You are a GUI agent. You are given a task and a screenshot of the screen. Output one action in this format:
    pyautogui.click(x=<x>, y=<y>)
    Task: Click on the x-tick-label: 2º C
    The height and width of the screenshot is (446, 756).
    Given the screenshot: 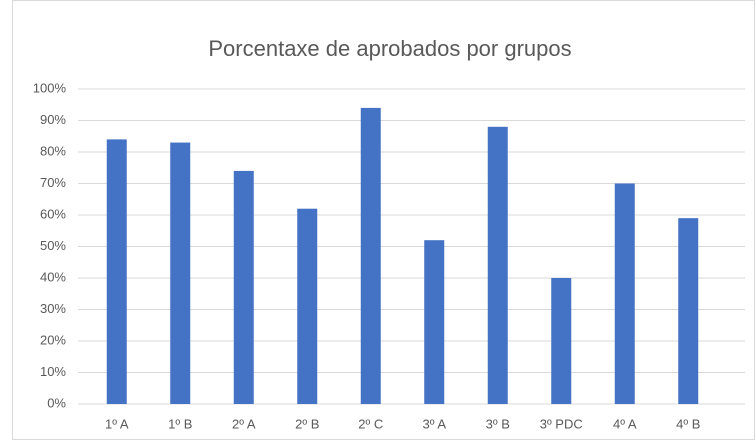 What is the action you would take?
    pyautogui.click(x=370, y=423)
    